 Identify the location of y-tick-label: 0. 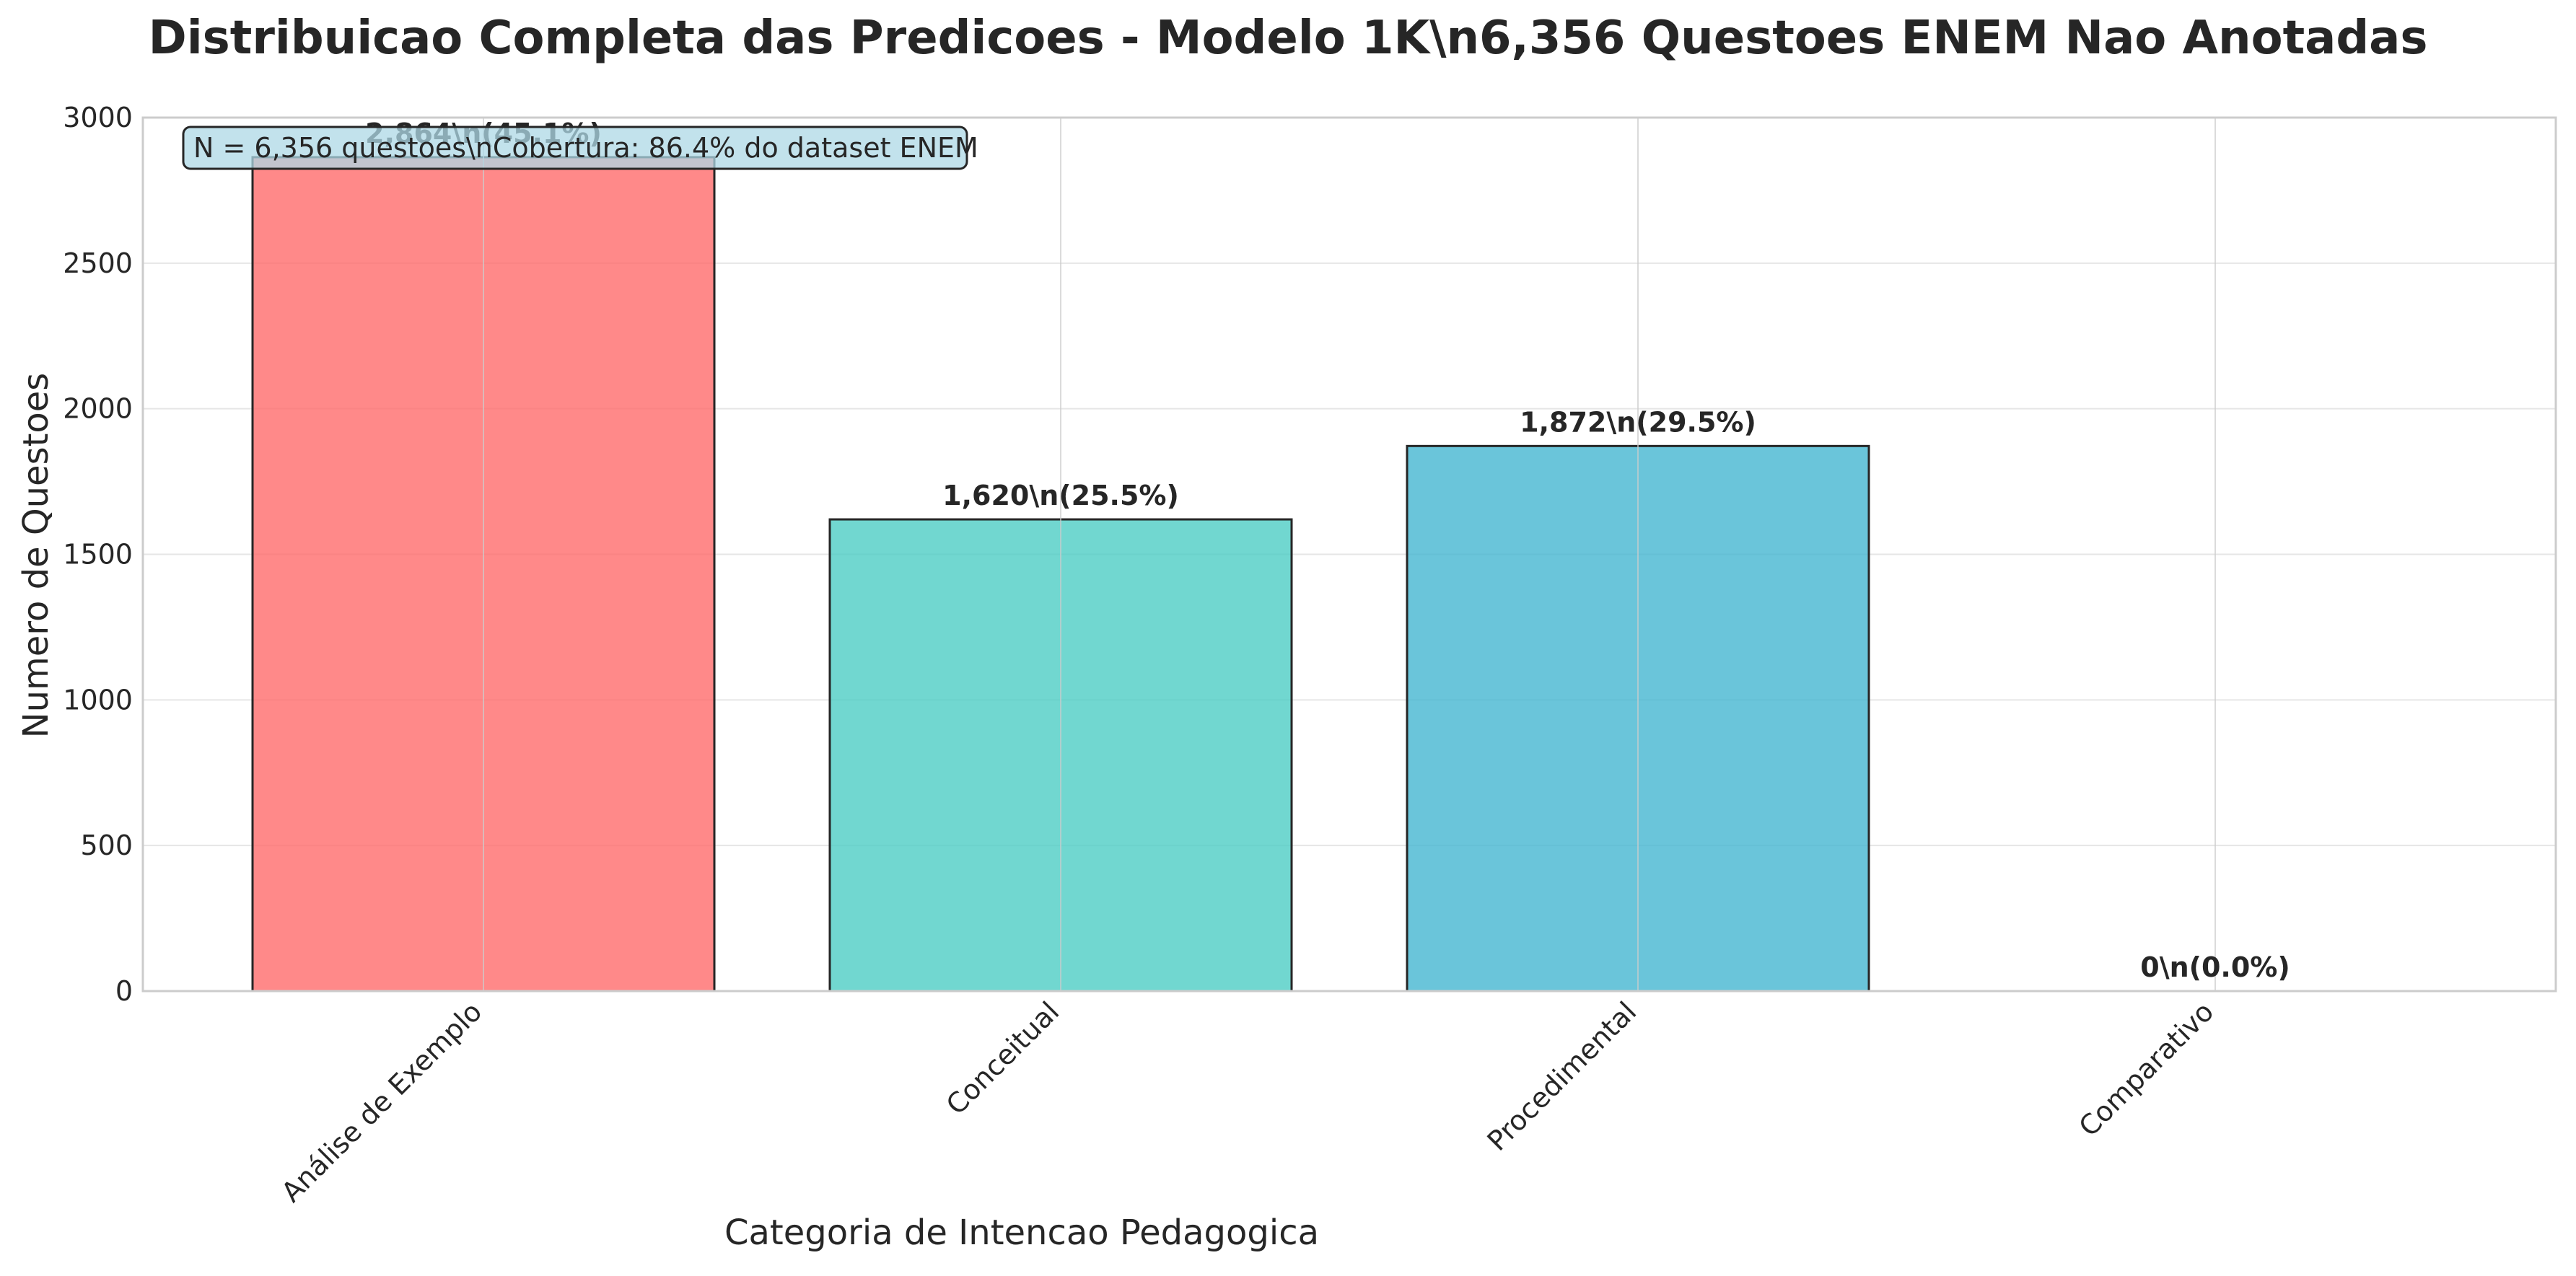
(124, 991).